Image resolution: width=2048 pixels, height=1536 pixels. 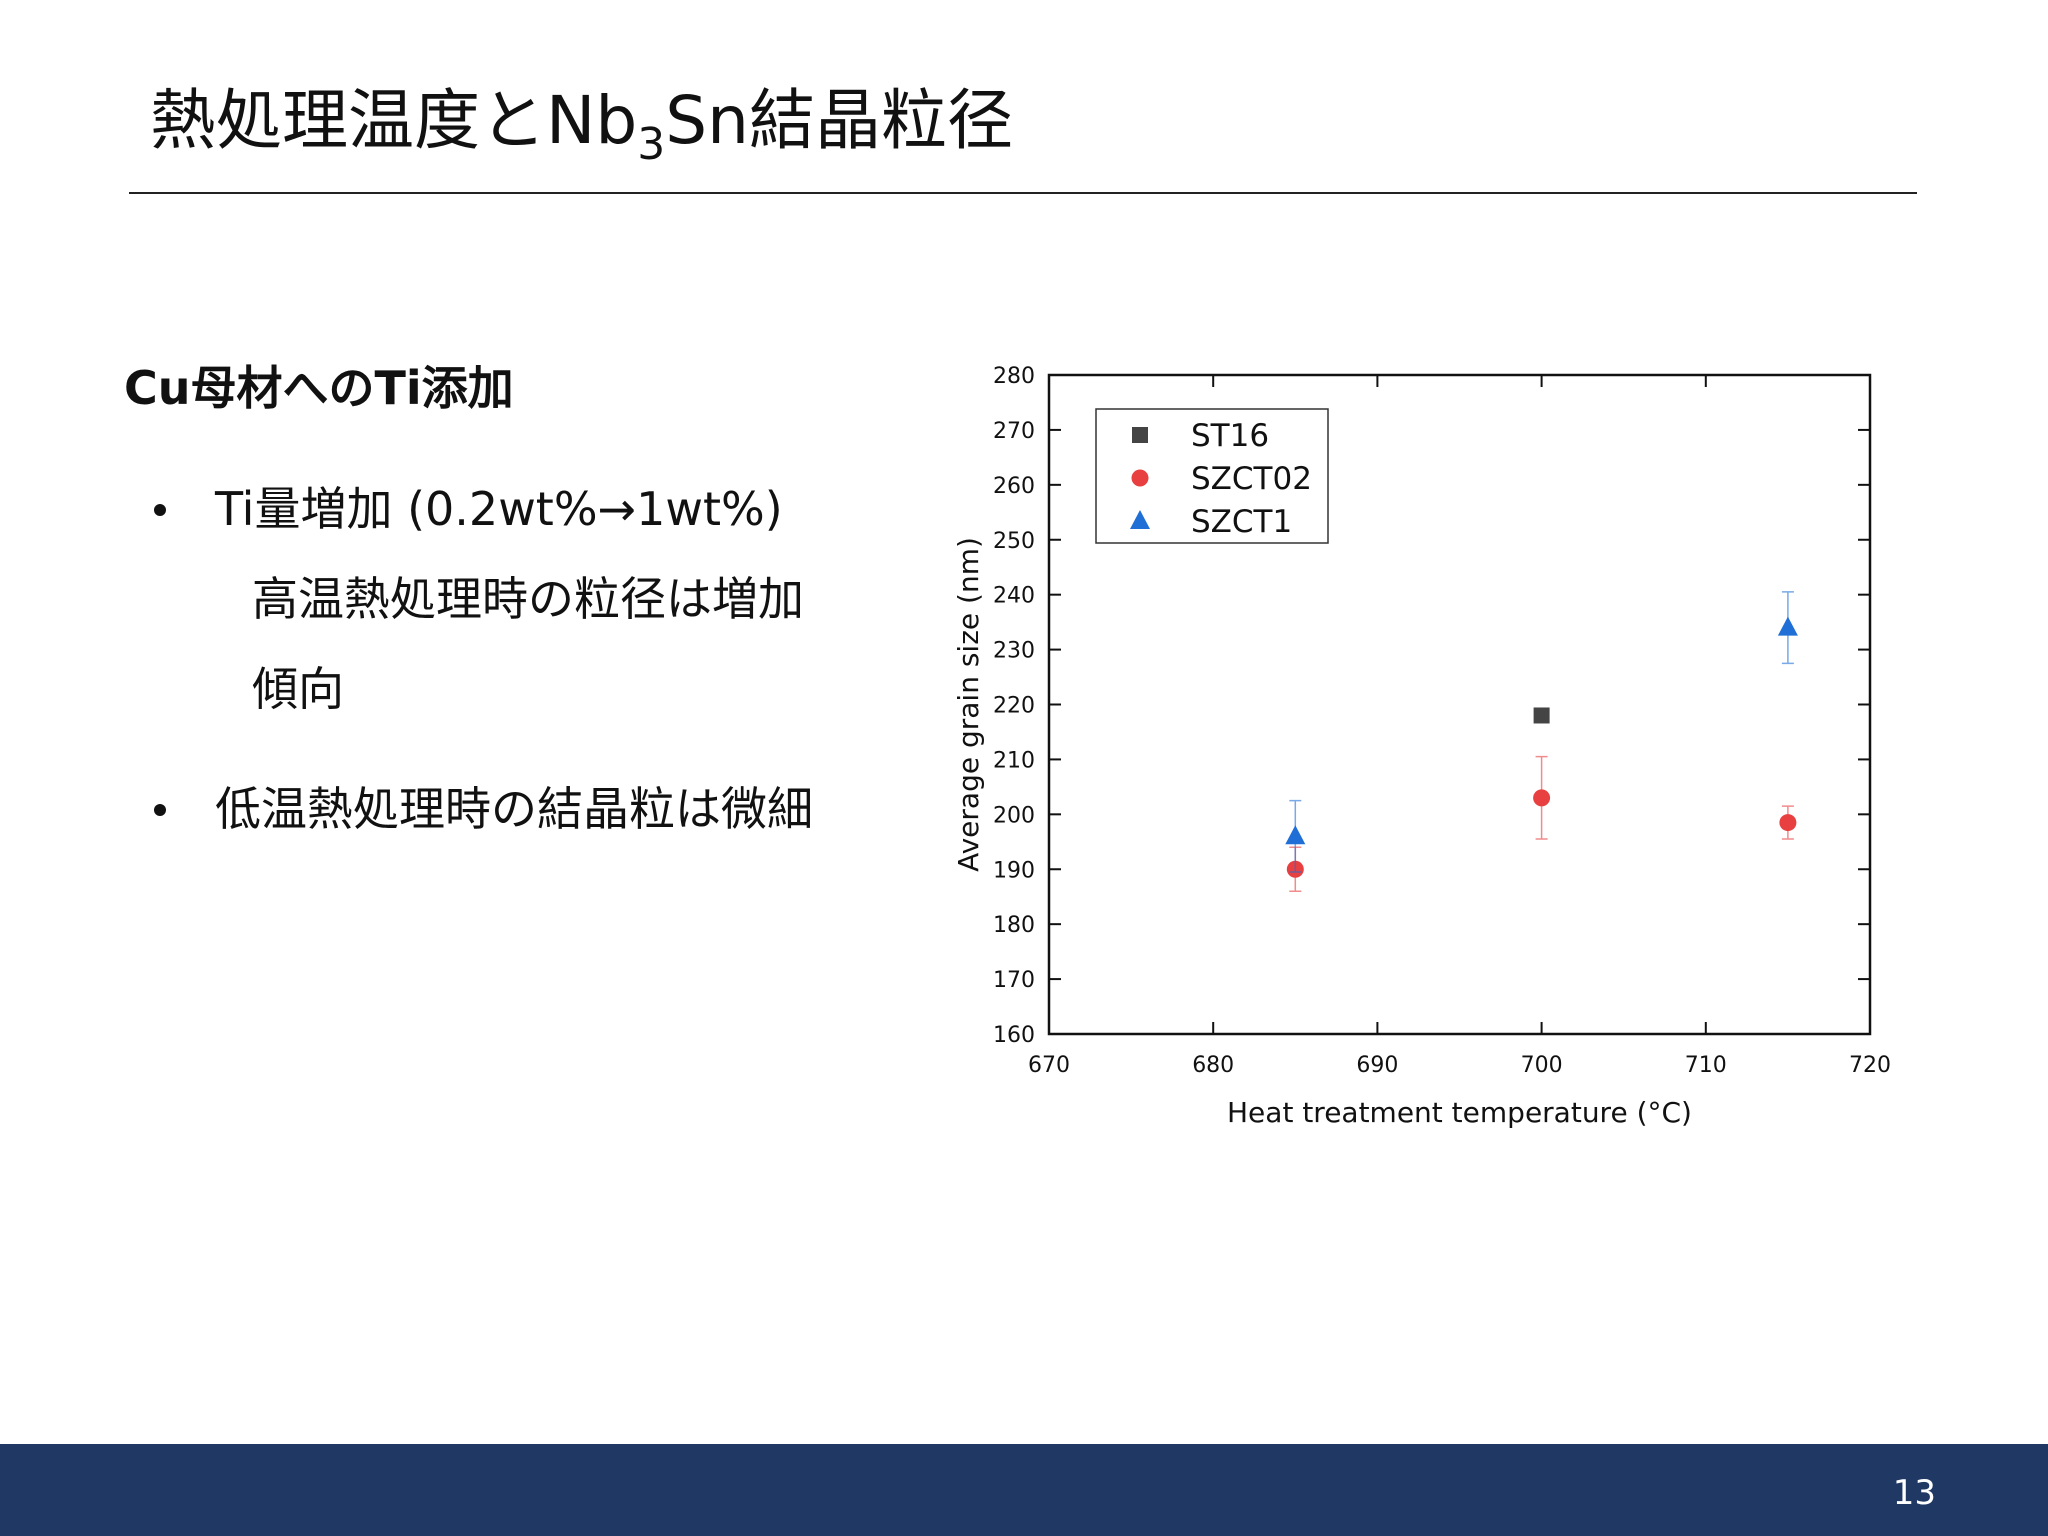 I want to click on slide-title: 熱処理温度とNb3Sn結晶粒径, so click(x=581, y=126).